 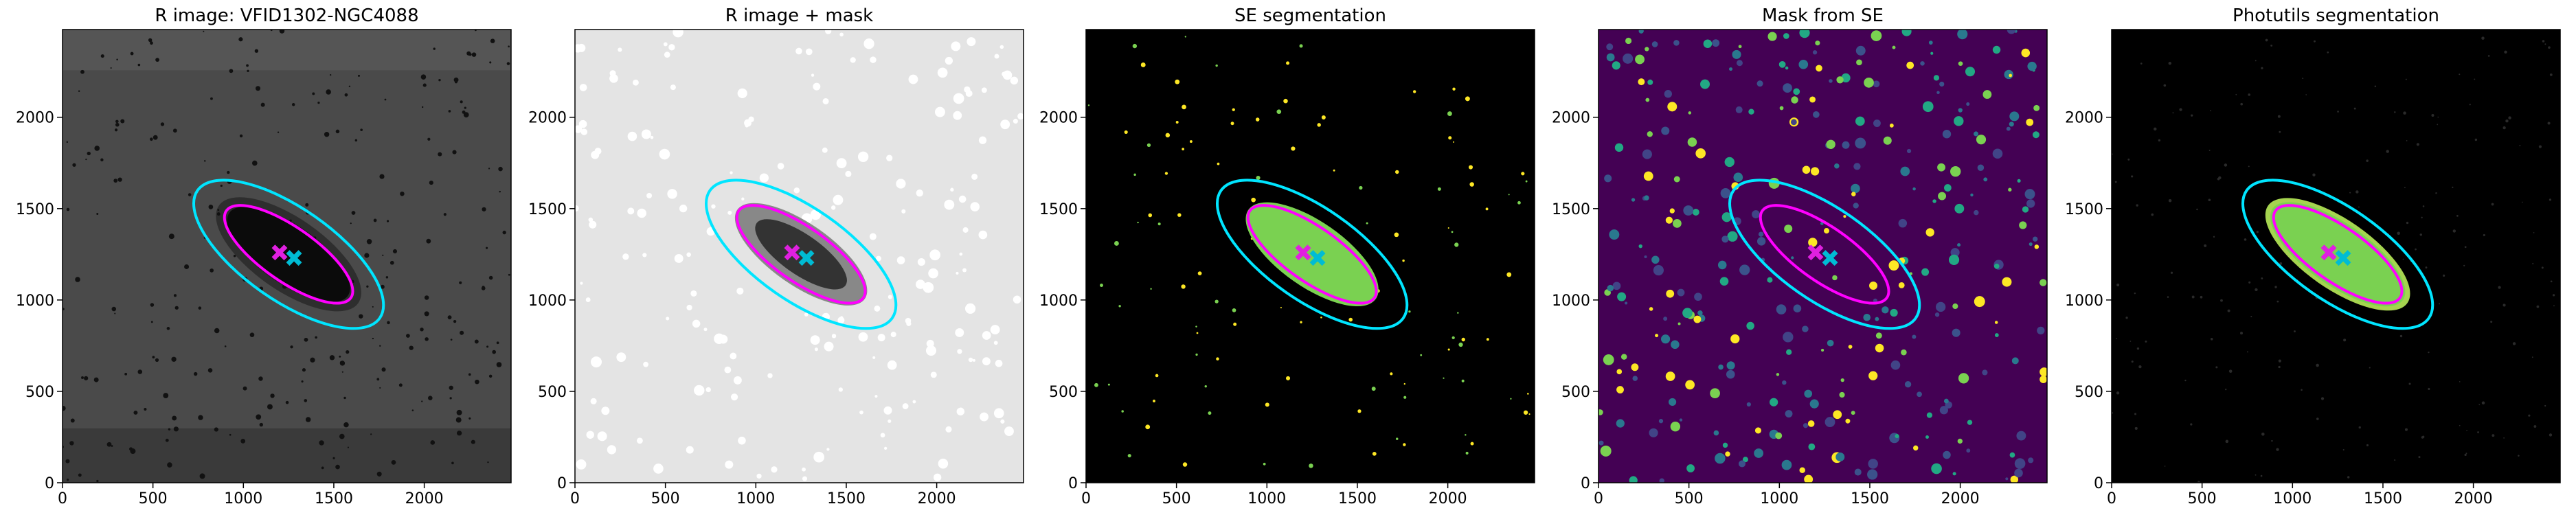 What do you see at coordinates (2343, 258) in the screenshot?
I see `center-marker` at bounding box center [2343, 258].